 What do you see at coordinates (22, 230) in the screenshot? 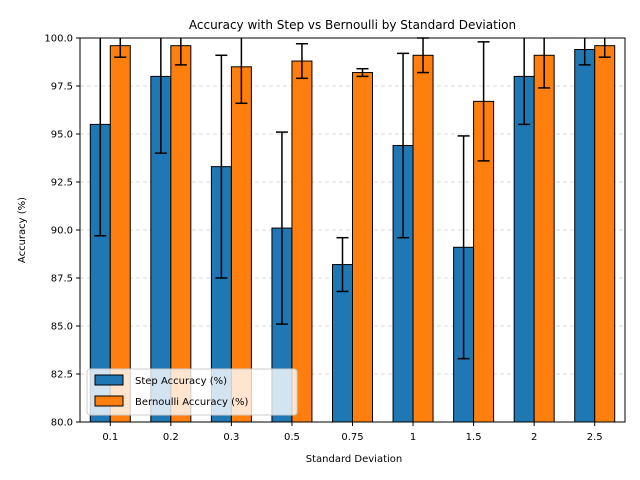
I see `y-axis-label: Accuracy (%)` at bounding box center [22, 230].